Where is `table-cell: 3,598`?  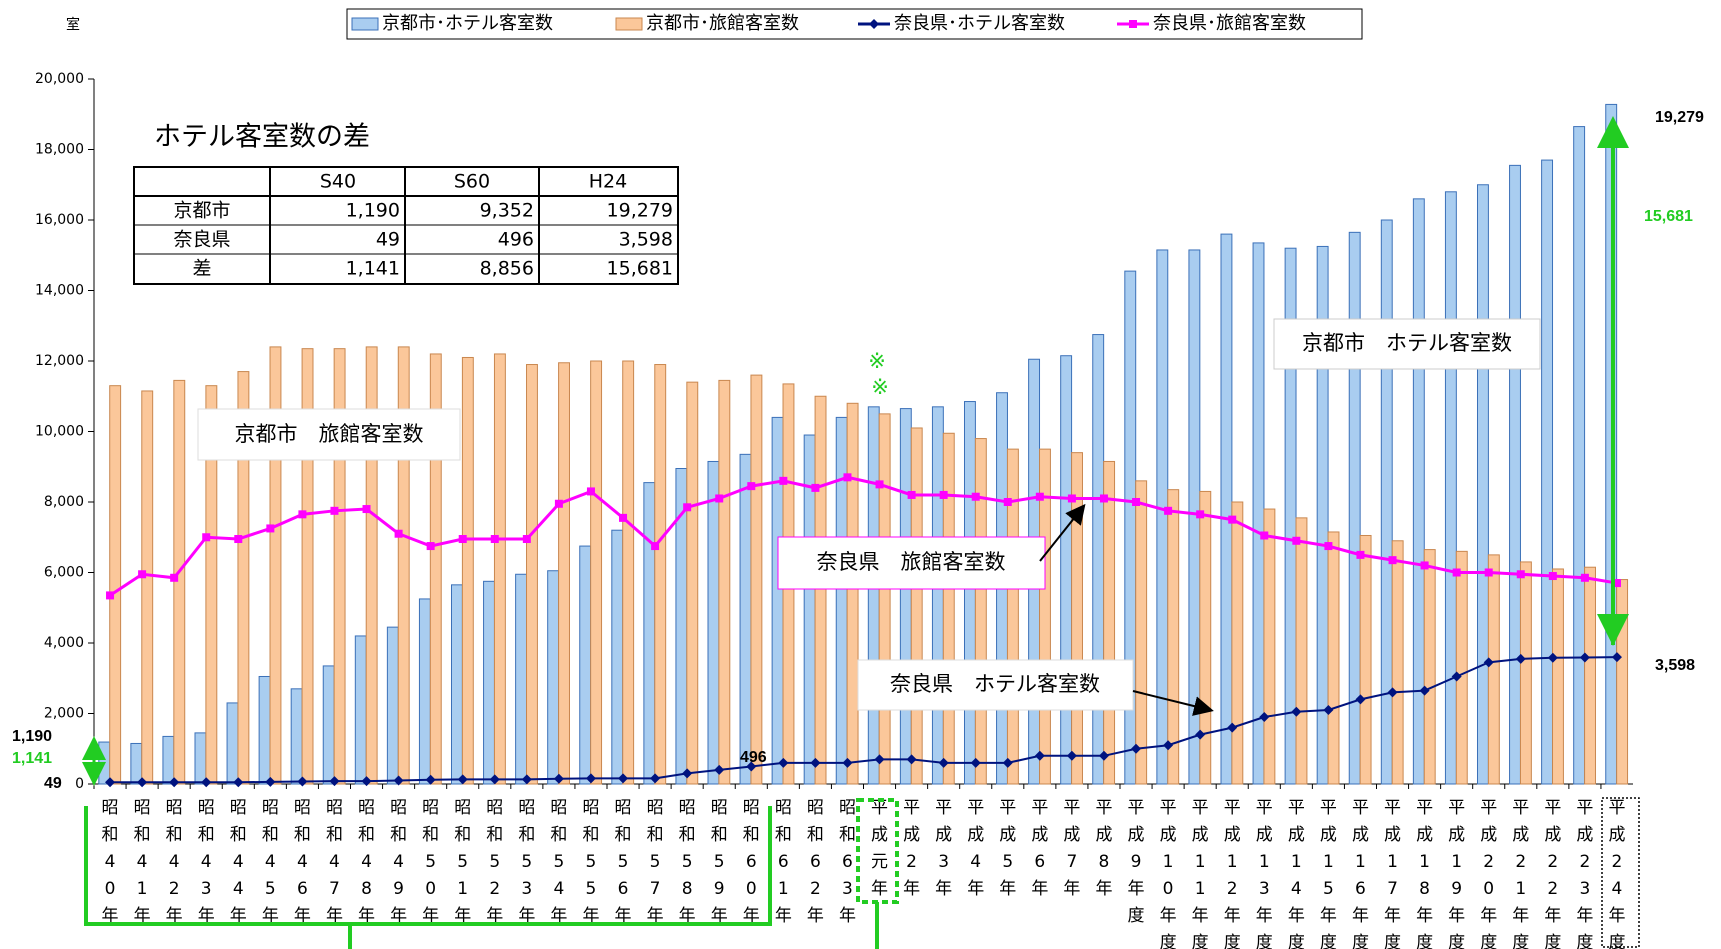
table-cell: 3,598 is located at coordinates (646, 240).